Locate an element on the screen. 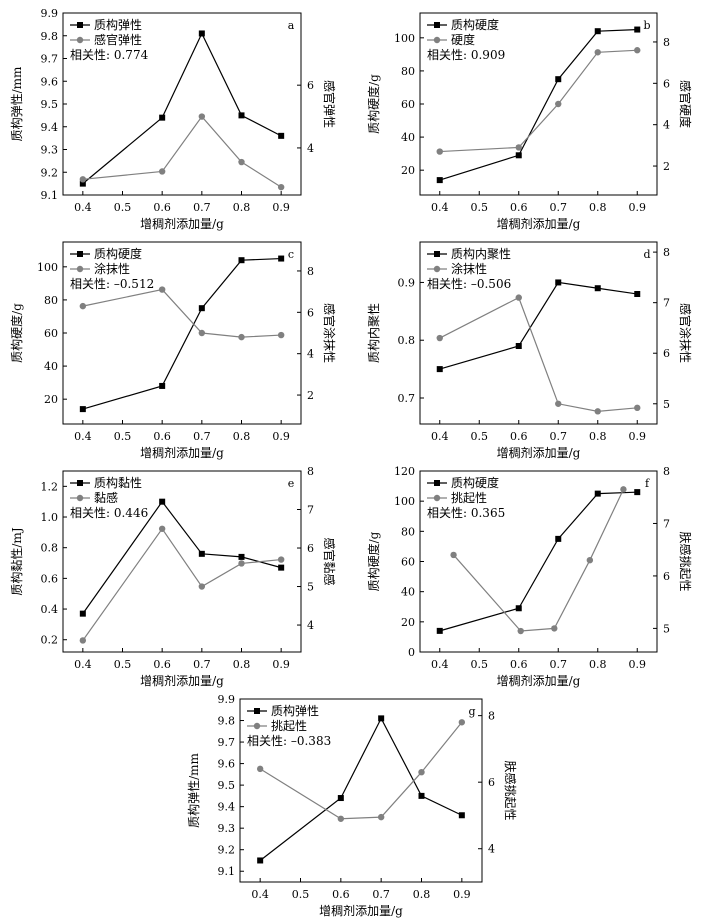  y-axis-label: 质构黏性/mJ is located at coordinates (16, 561).